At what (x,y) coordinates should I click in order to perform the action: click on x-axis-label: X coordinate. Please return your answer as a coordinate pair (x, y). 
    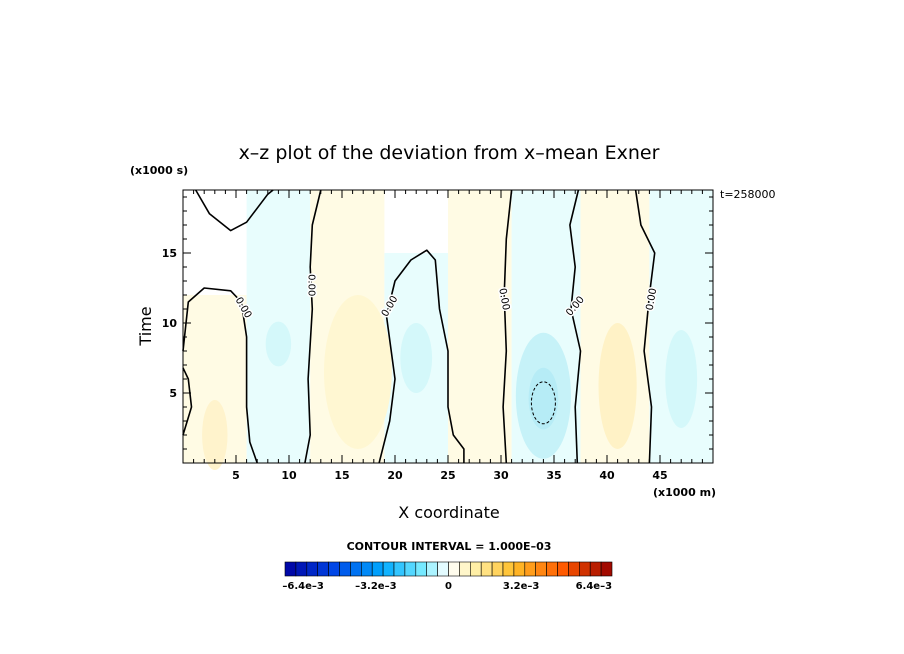
    Looking at the image, I should click on (448, 512).